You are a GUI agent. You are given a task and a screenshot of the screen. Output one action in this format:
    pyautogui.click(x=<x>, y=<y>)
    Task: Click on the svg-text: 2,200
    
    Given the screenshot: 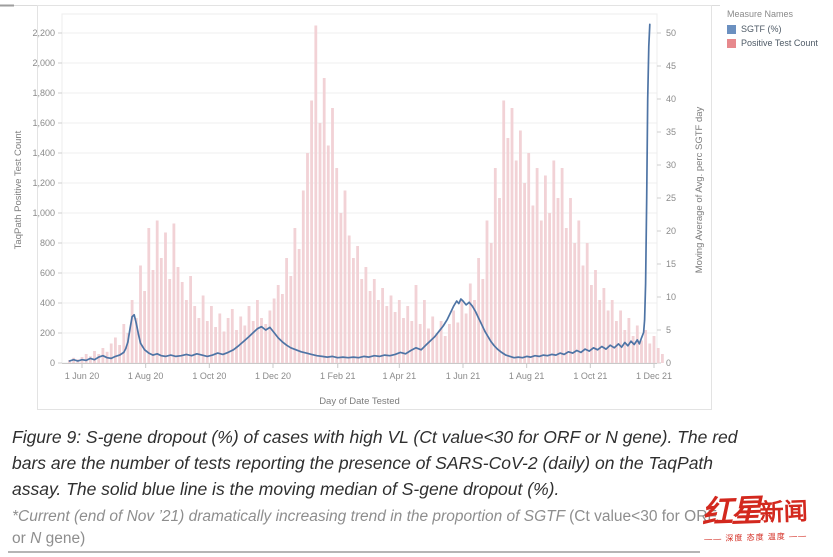 What is the action you would take?
    pyautogui.click(x=43, y=33)
    